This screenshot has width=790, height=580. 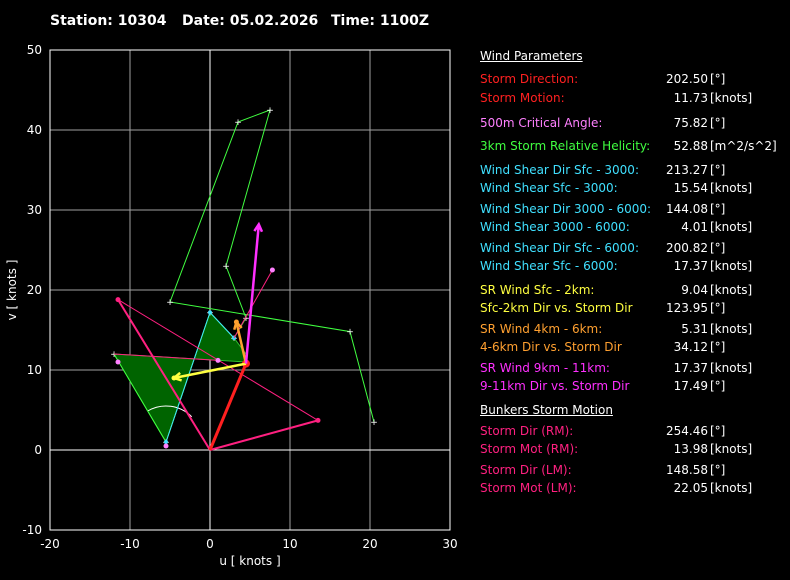 What do you see at coordinates (687, 470) in the screenshot?
I see `parameter-value: 148.58` at bounding box center [687, 470].